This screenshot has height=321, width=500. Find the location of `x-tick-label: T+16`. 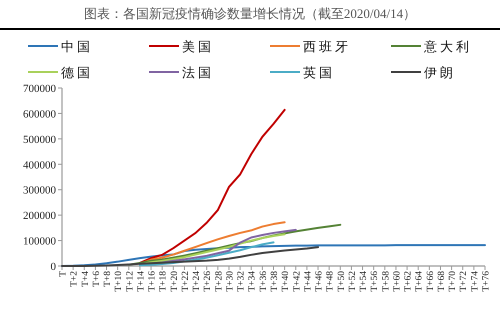

x-tick-label: T+16 is located at coordinates (153, 281).